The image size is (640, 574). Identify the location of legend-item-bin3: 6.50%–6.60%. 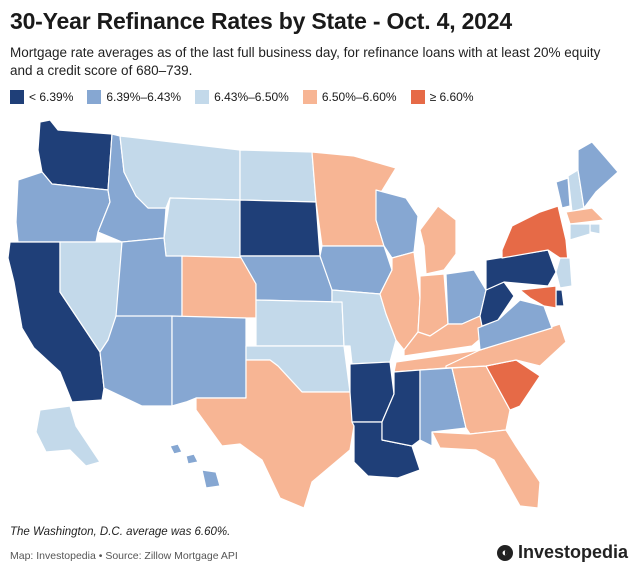
(349, 97).